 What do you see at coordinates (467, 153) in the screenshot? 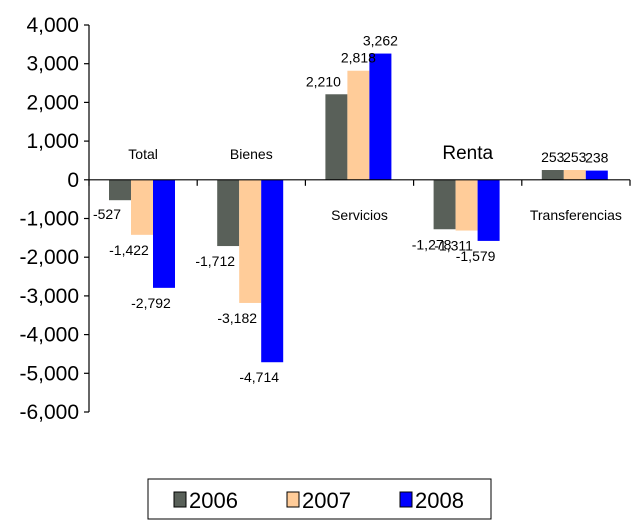
I see `category-label: Renta` at bounding box center [467, 153].